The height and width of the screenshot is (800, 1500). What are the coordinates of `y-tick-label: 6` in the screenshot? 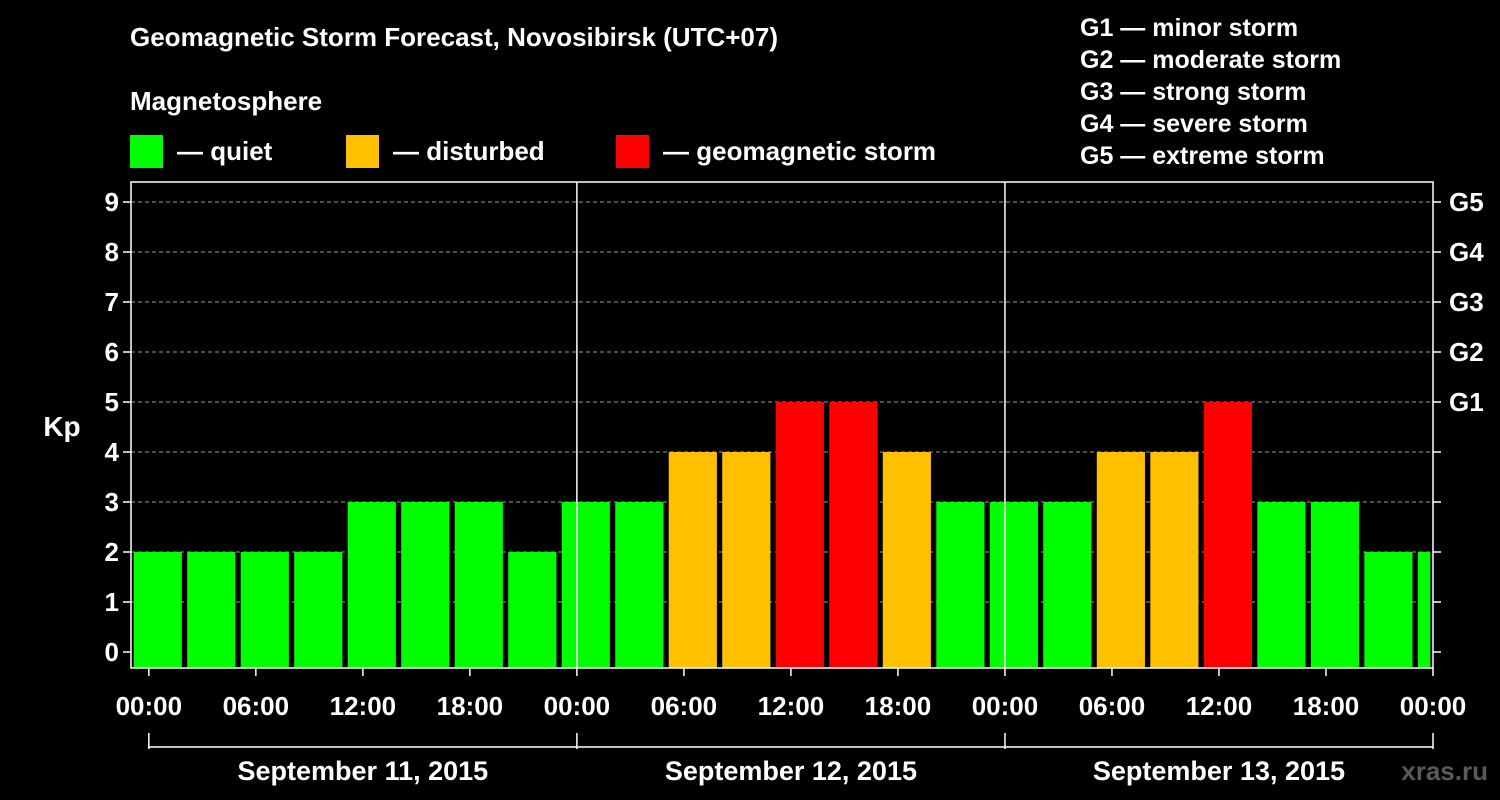 It's located at (112, 352).